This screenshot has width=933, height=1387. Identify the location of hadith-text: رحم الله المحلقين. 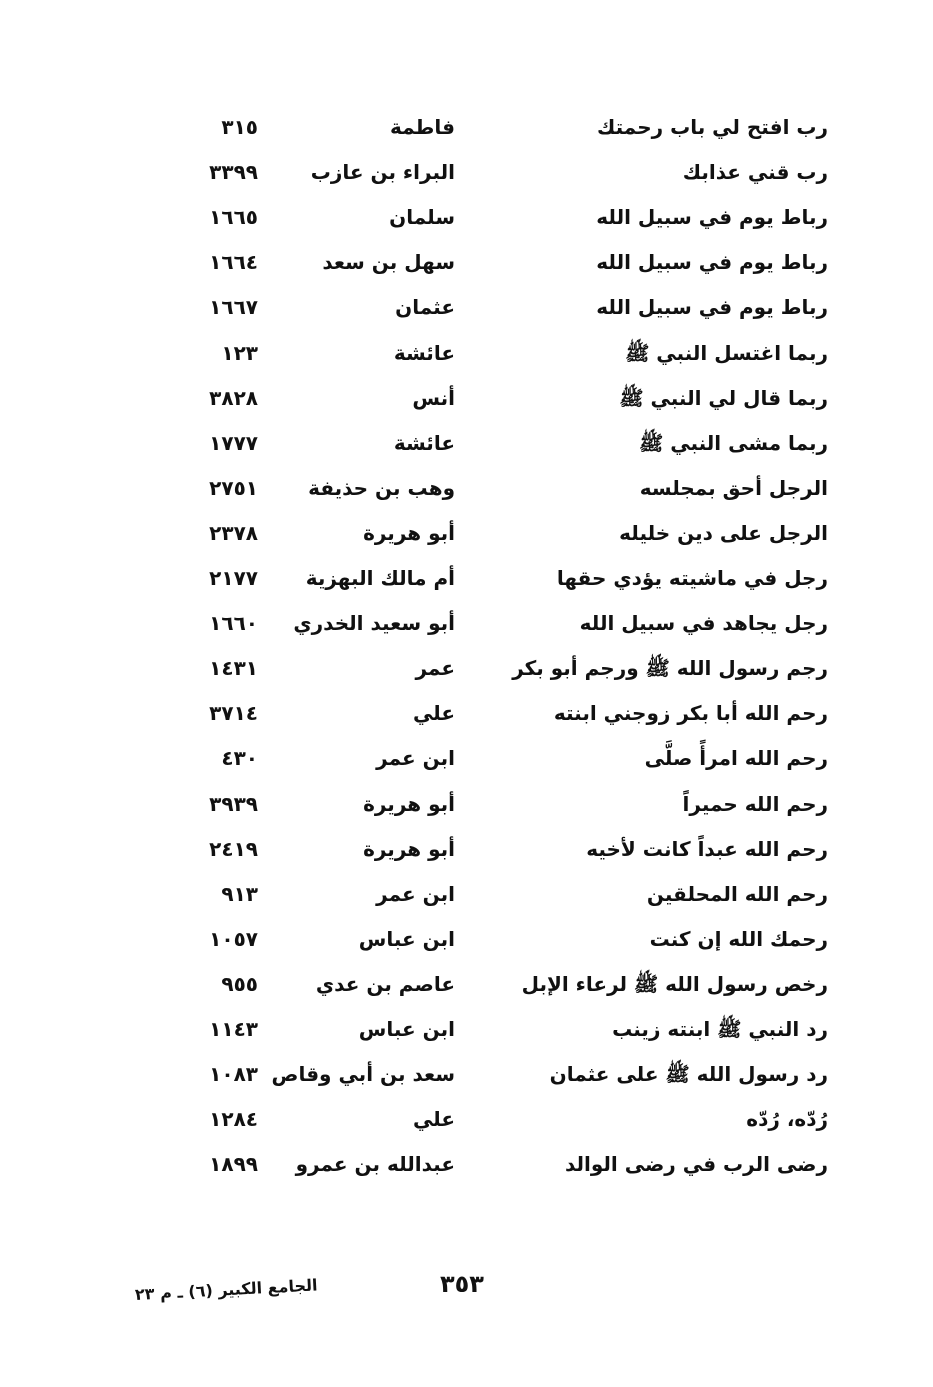
(737, 893).